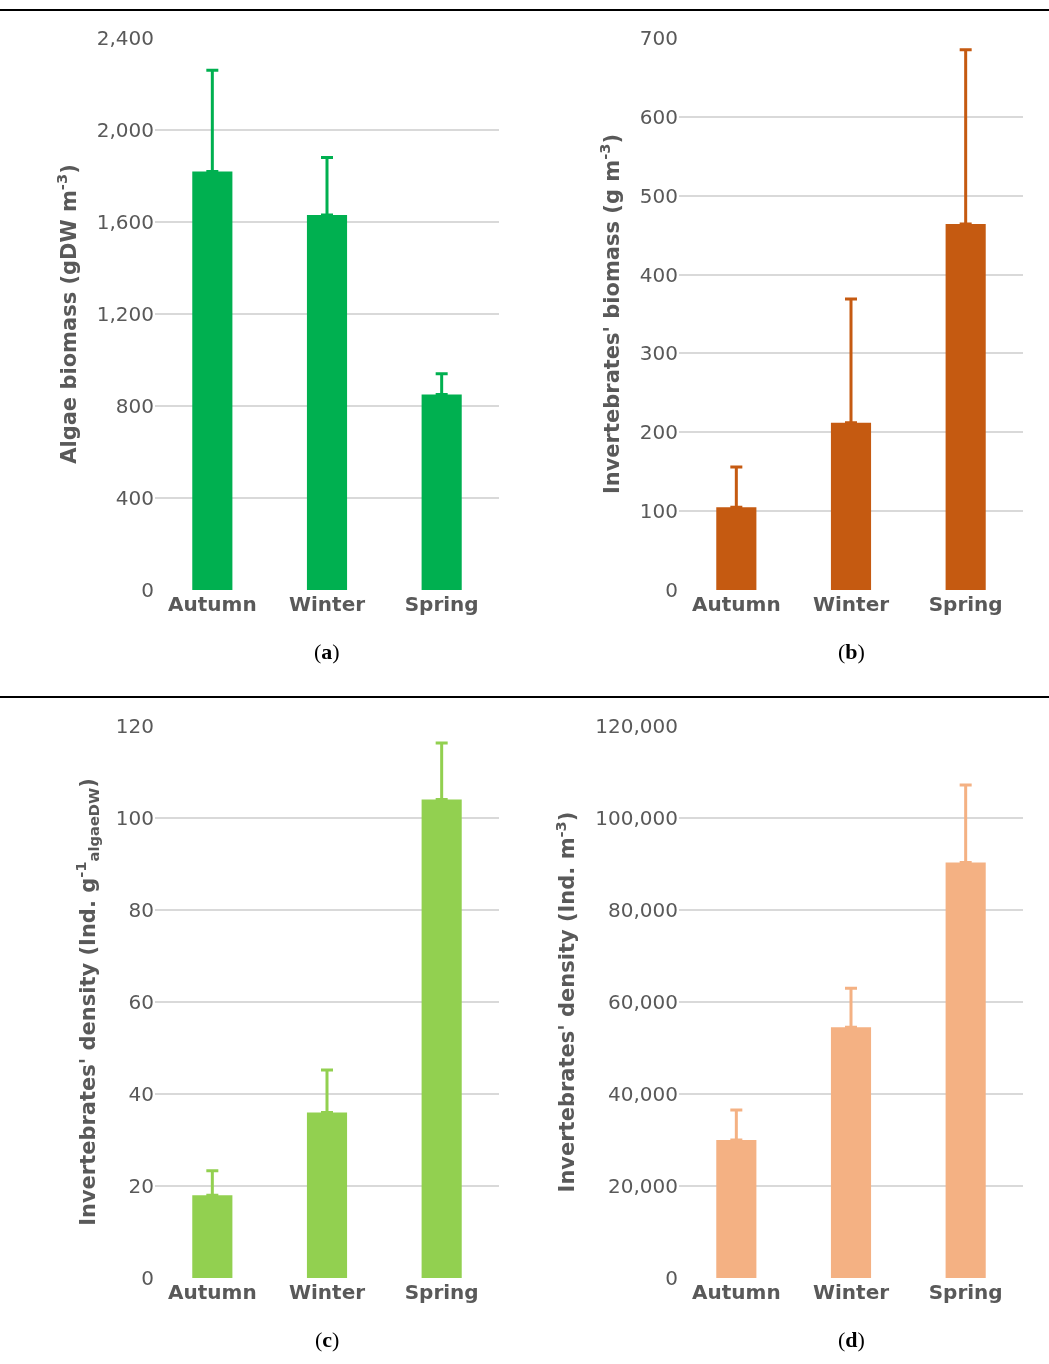 This screenshot has width=1049, height=1364. What do you see at coordinates (125, 130) in the screenshot?
I see `y-tick-label: 2,000` at bounding box center [125, 130].